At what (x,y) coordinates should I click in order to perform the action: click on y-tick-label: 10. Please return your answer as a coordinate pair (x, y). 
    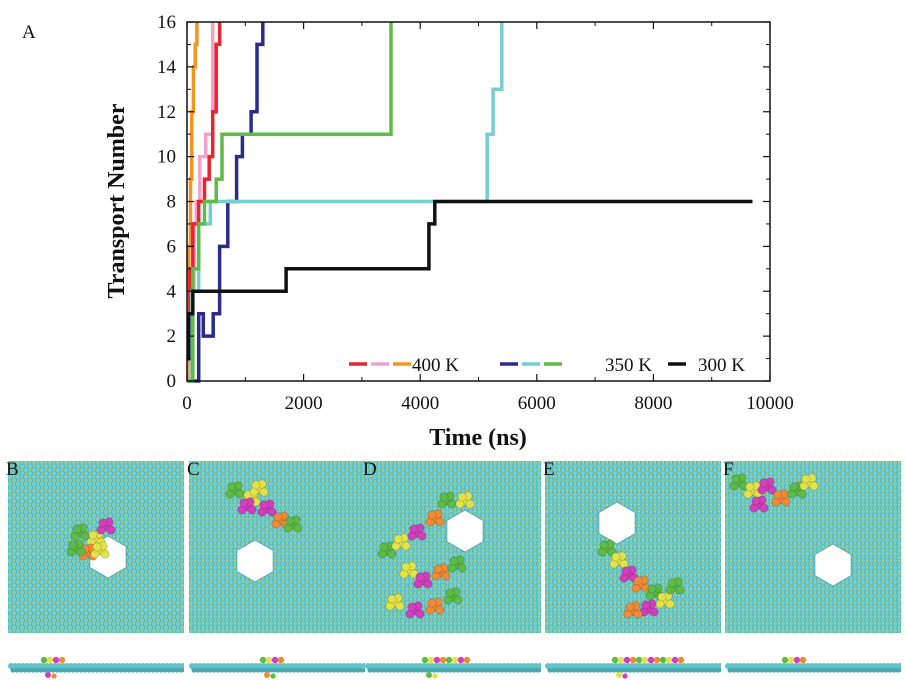
    Looking at the image, I should click on (166, 157).